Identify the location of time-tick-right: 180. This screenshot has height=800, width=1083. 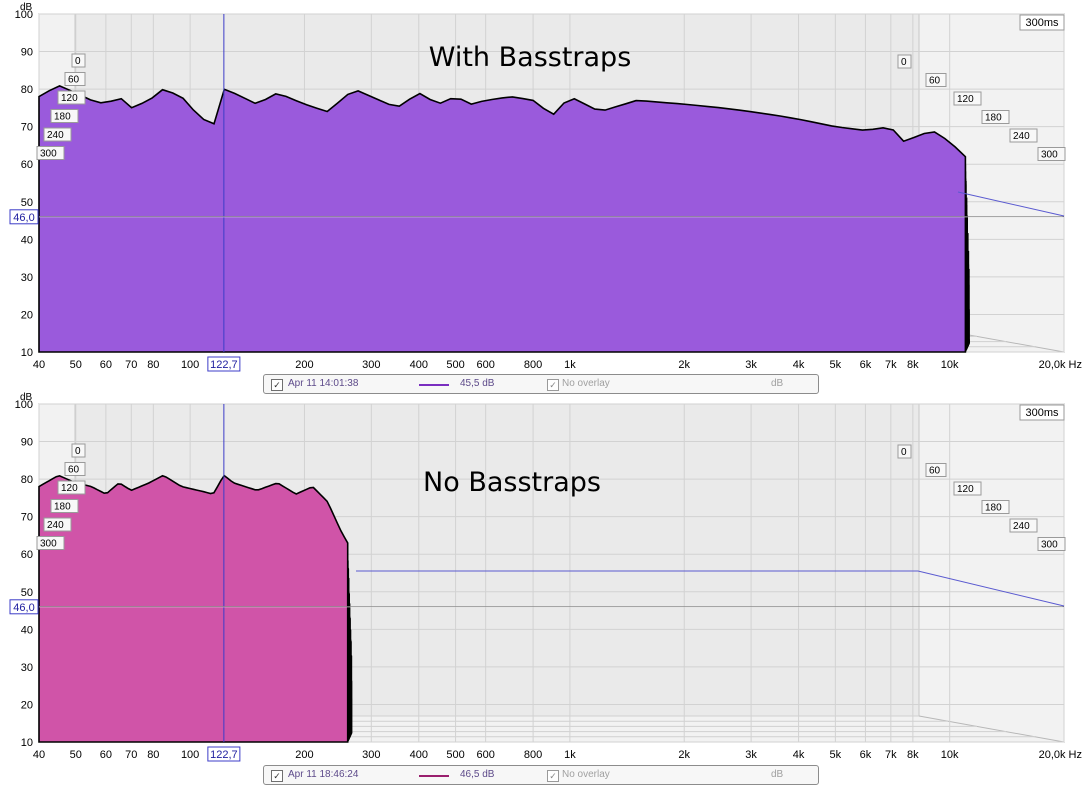
(995, 117).